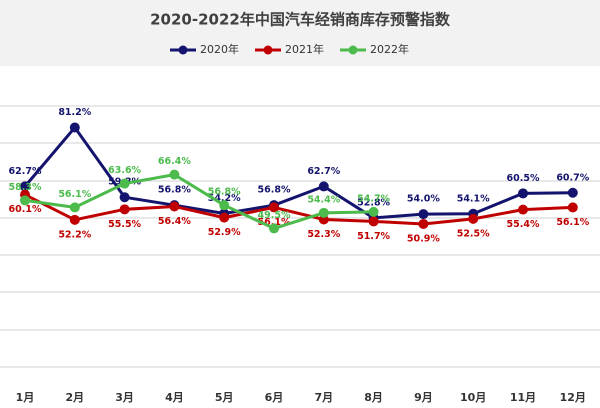  Describe the element at coordinates (473, 198) in the screenshot. I see `data-label: 54.1%` at that location.